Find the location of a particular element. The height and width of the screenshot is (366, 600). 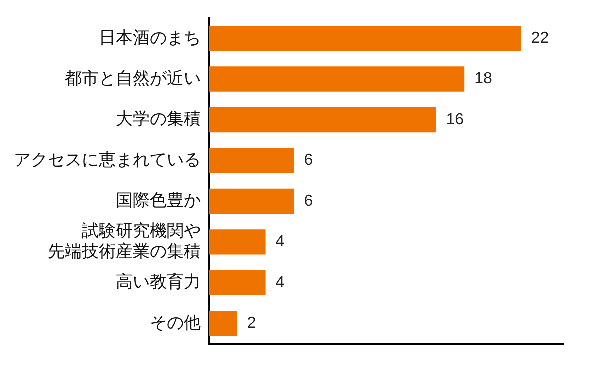

data-label: 22 is located at coordinates (540, 38).